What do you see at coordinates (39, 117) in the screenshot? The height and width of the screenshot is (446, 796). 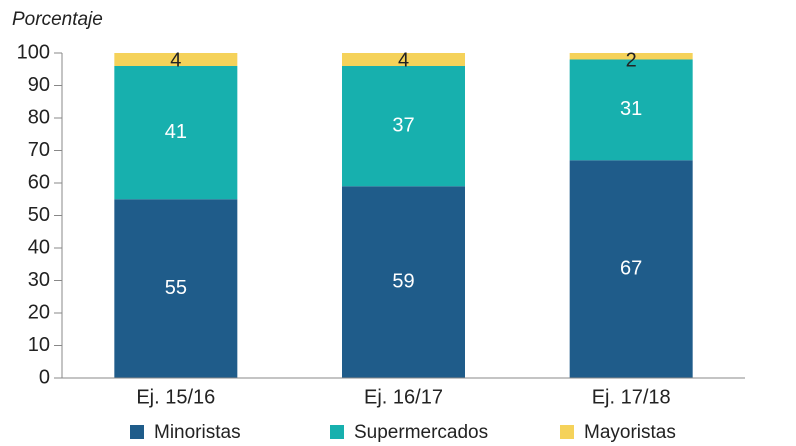 I see `y-tick-label: 80` at bounding box center [39, 117].